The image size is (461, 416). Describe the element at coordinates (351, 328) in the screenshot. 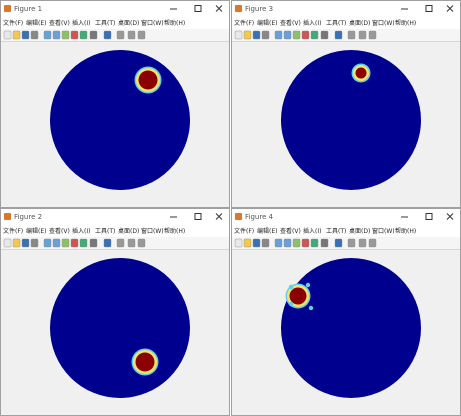

I see `disk-plot` at that location.